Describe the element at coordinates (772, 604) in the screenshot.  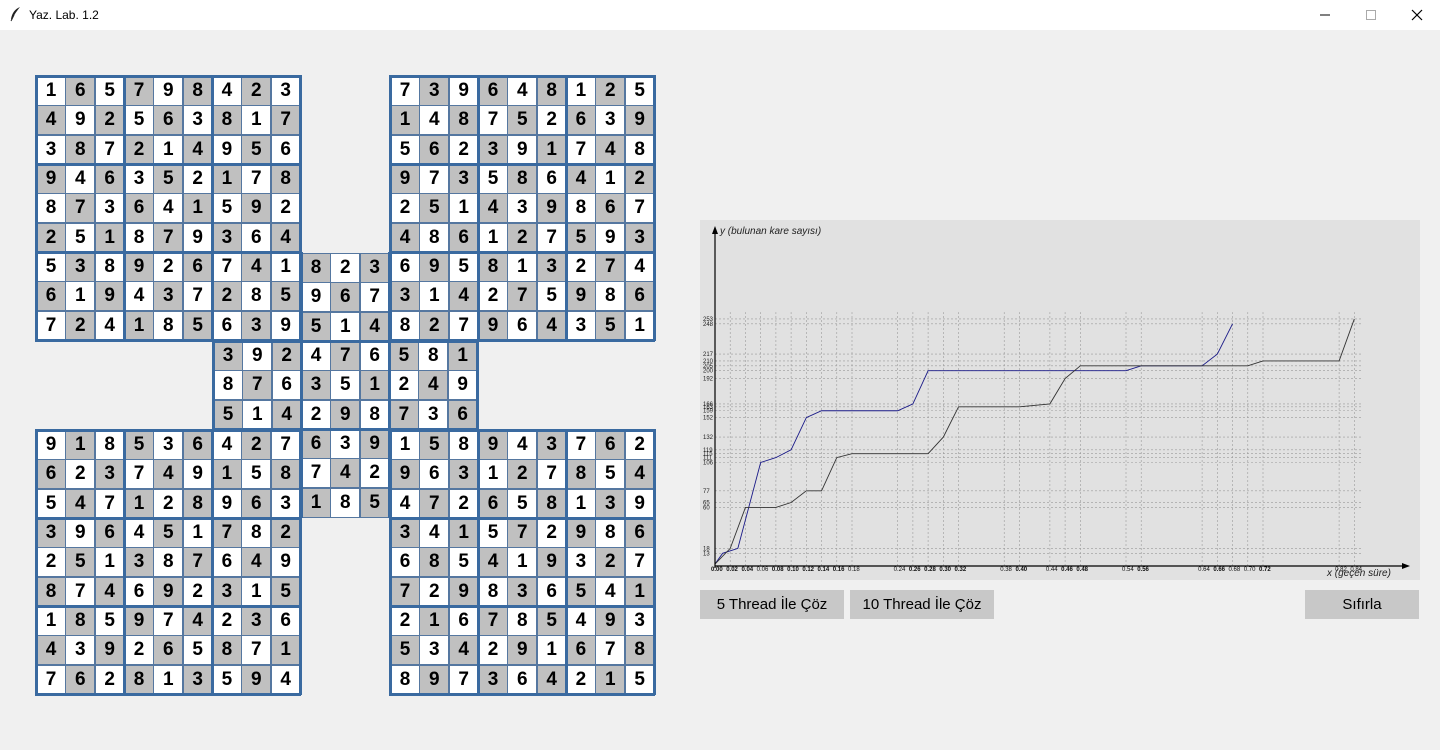
I see `solve-5-threads-button: 5 Thread İle Çöz` at that location.